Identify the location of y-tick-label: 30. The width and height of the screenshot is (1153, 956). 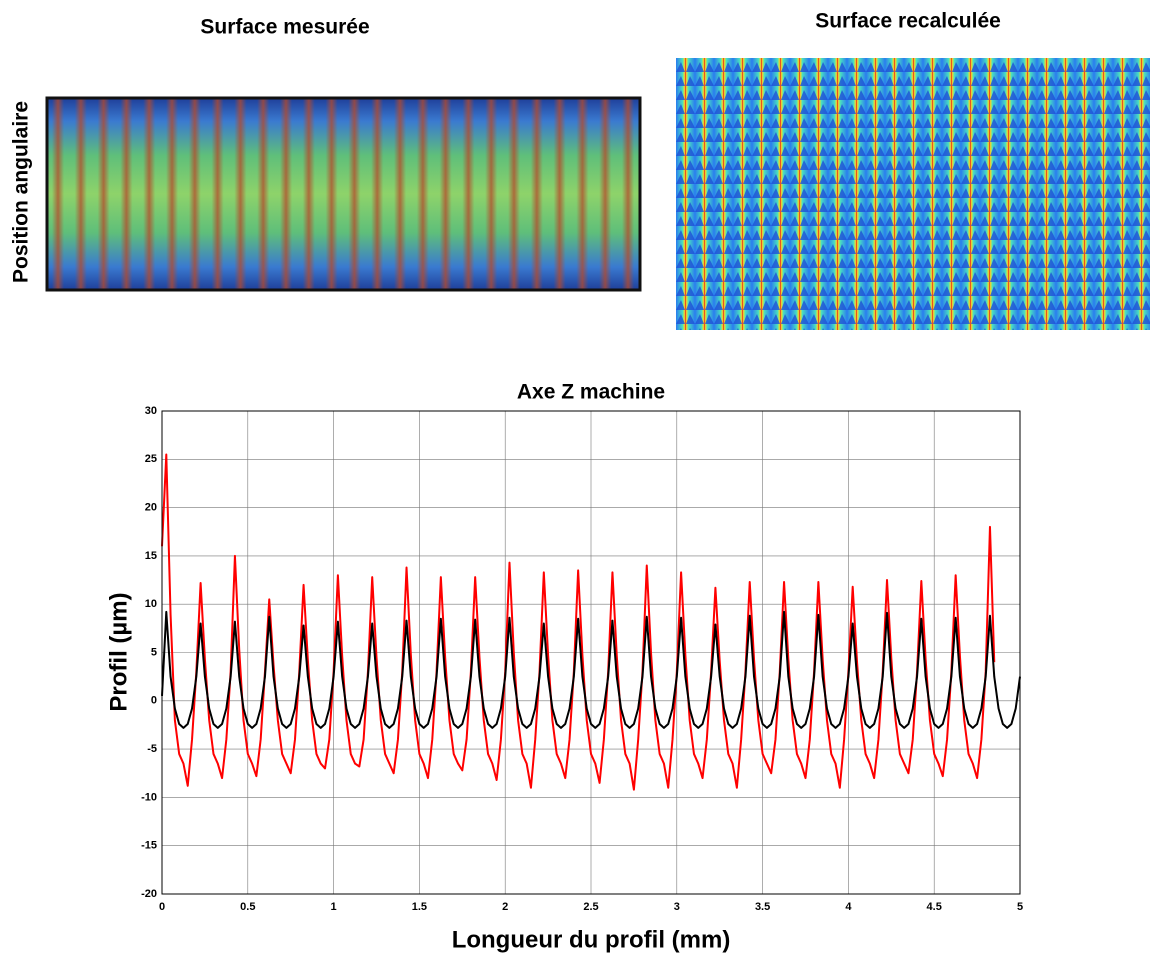
(151, 411).